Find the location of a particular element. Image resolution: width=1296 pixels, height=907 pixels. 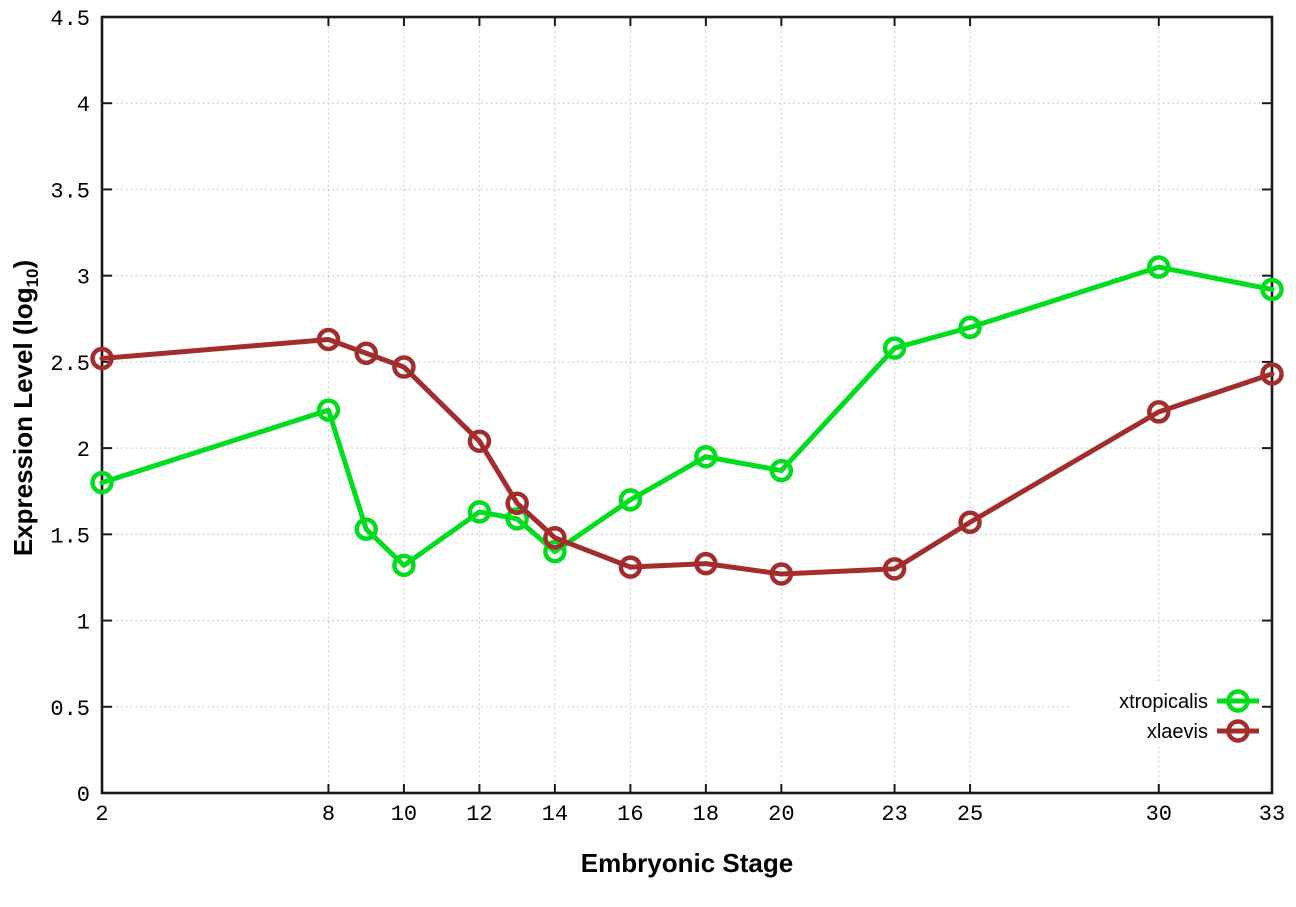

x-tick-label: 25 is located at coordinates (970, 814).